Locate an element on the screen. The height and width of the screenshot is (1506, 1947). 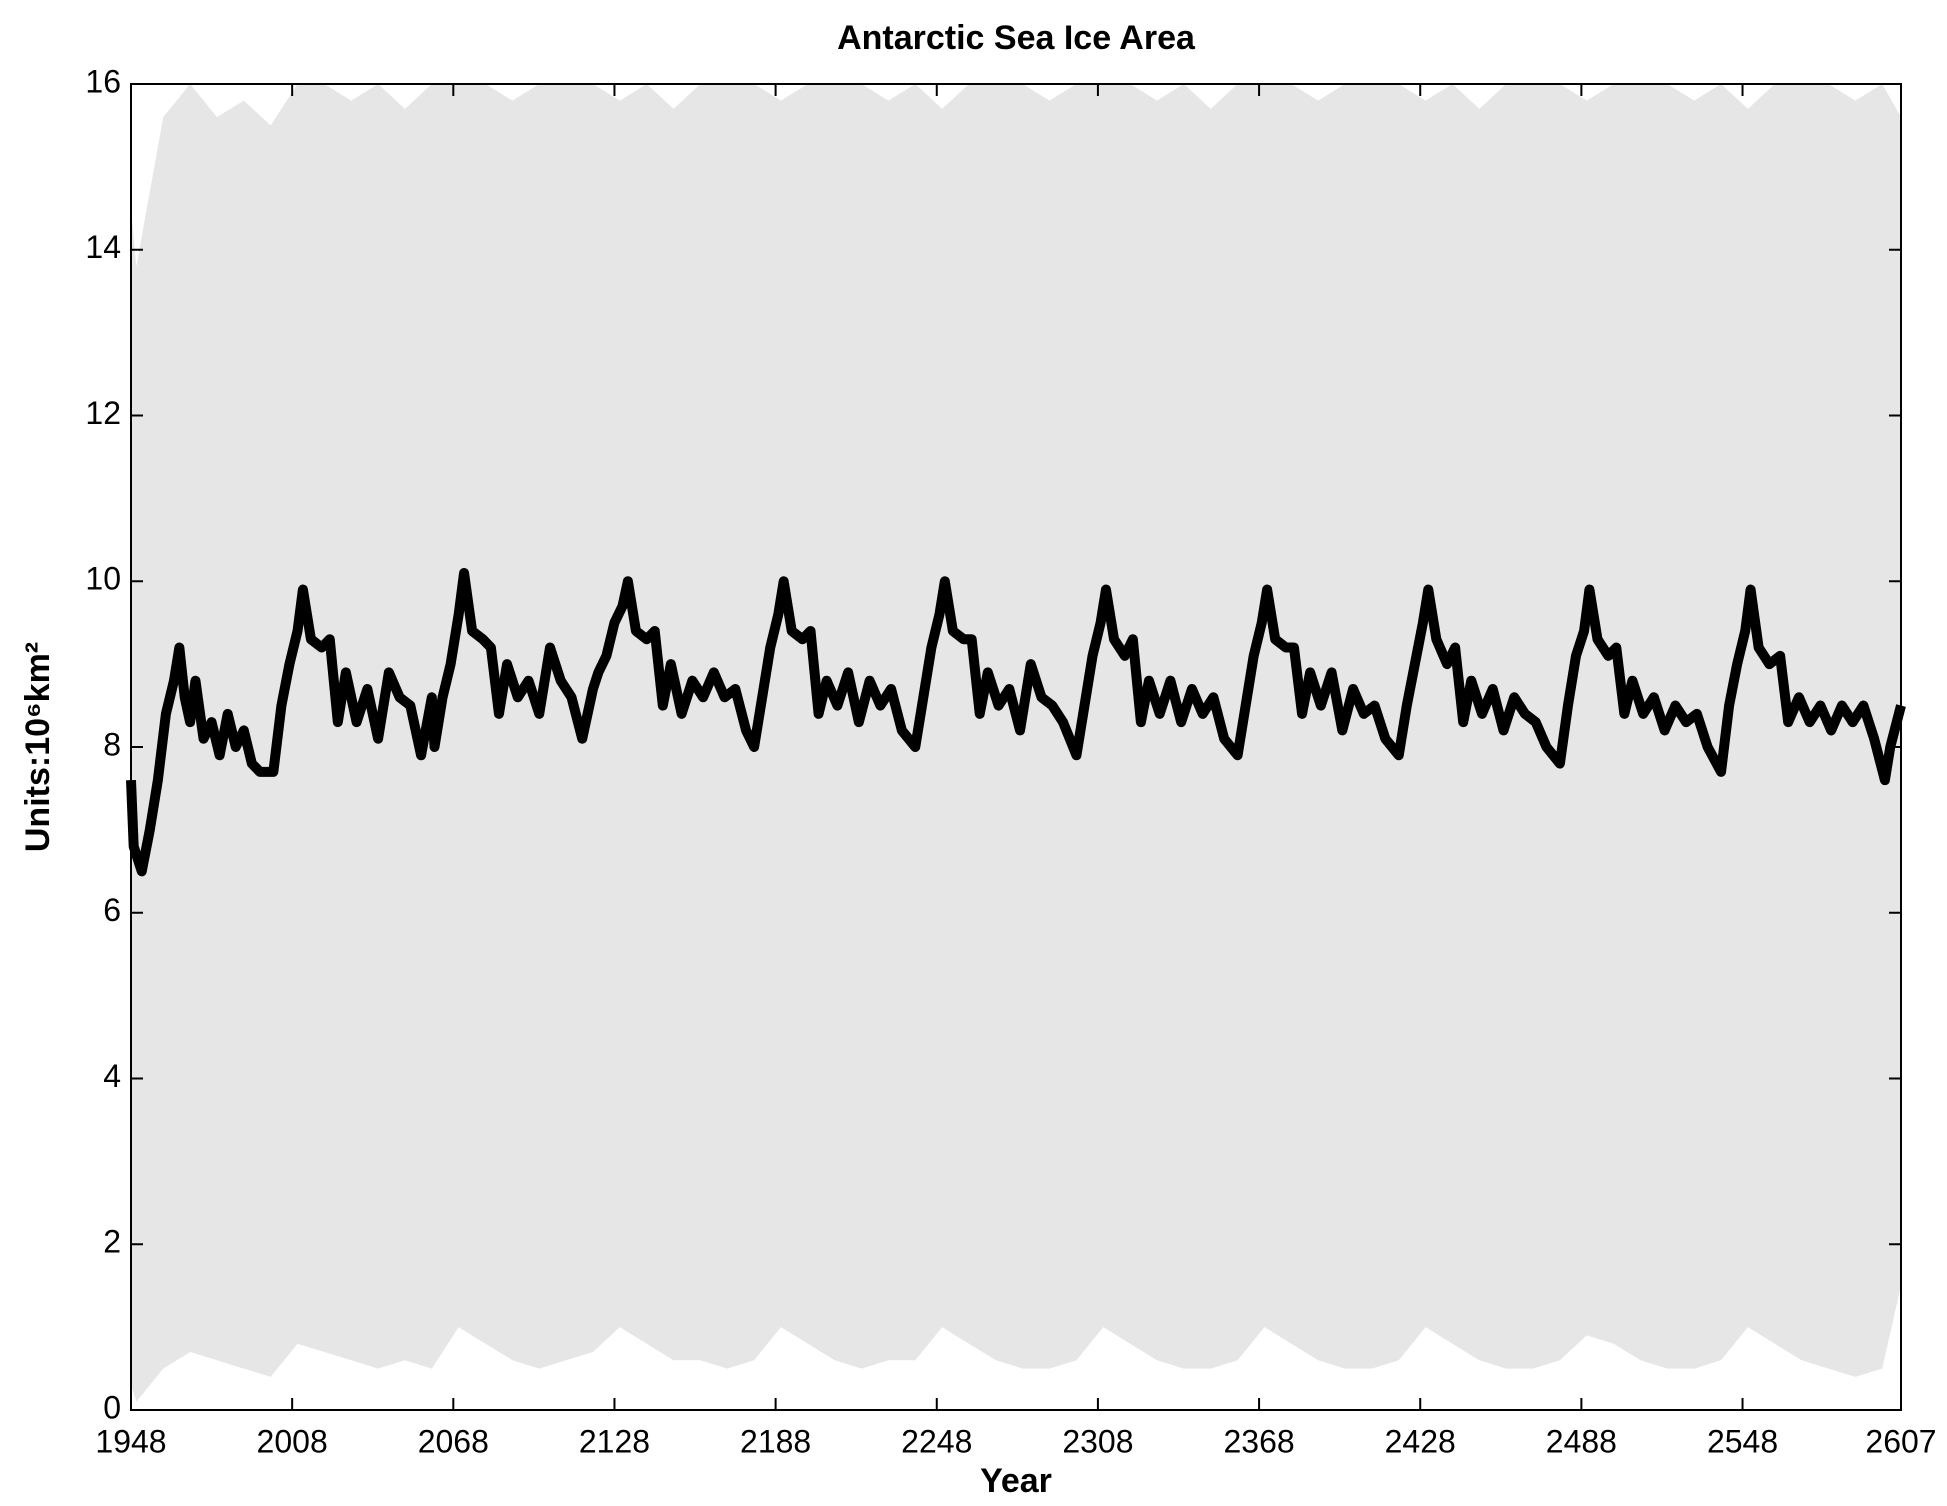
y-tick-label: 8 is located at coordinates (112, 744).